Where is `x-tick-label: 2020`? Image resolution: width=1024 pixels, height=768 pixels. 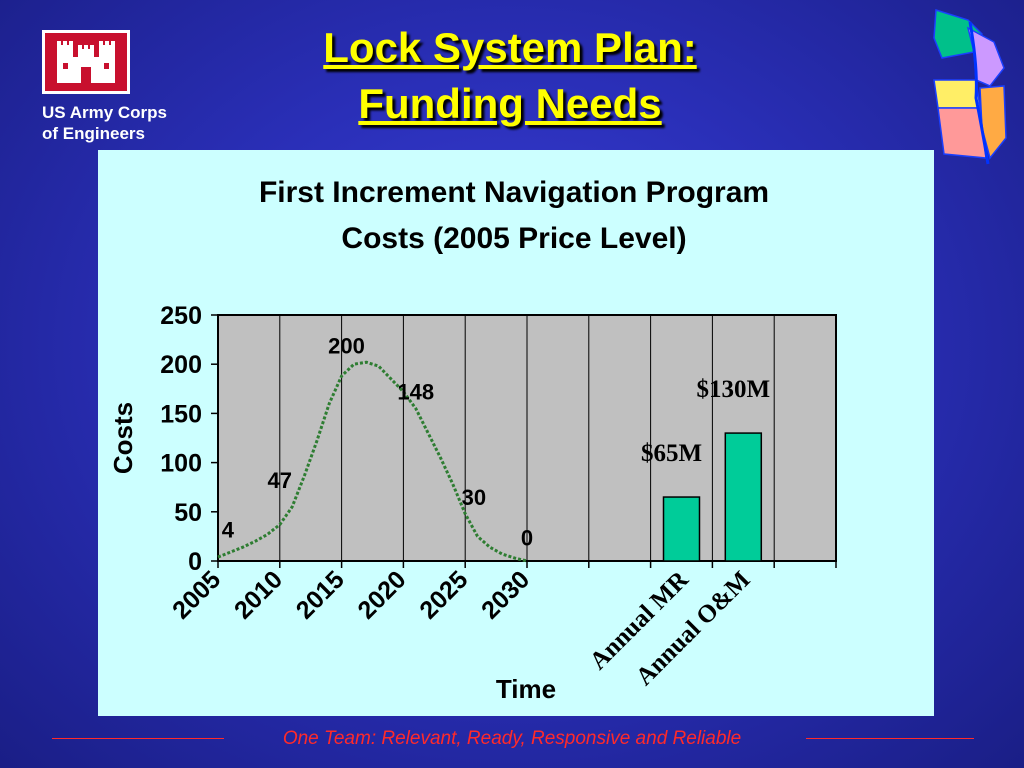
x-tick-label: 2020 is located at coordinates (382, 594).